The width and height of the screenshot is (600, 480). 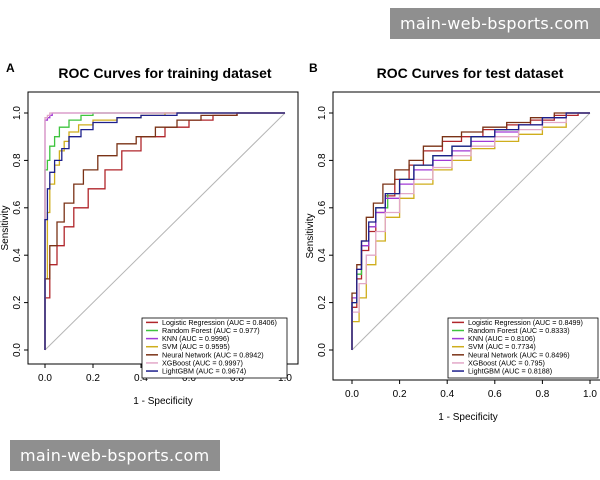 I want to click on watermark-bottom: main-web-bsports.com, so click(x=115, y=455).